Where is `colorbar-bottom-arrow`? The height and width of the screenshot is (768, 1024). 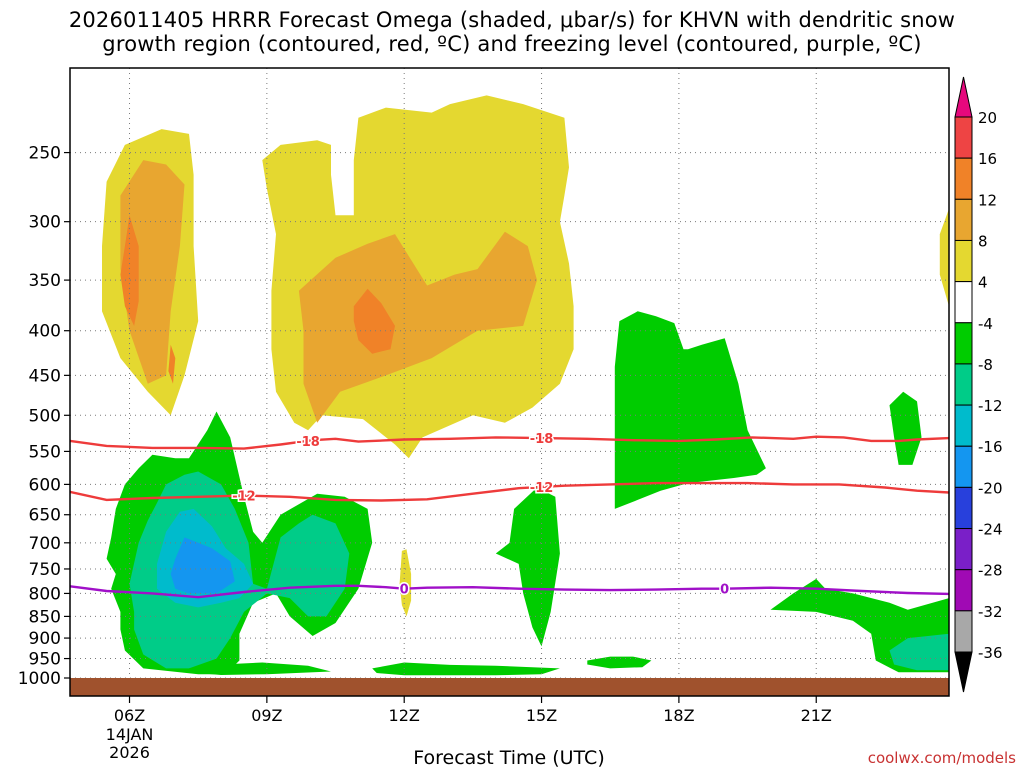
colorbar-bottom-arrow is located at coordinates (963, 672).